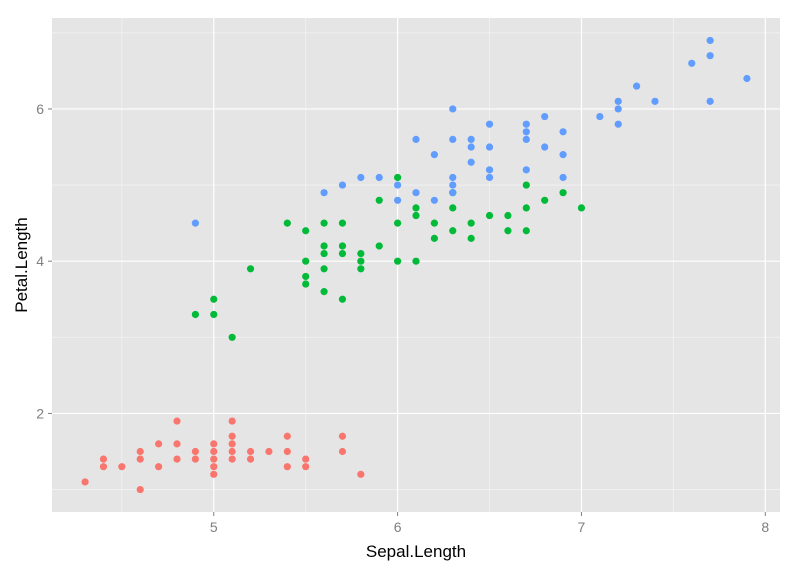 This screenshot has height=569, width=794. What do you see at coordinates (398, 527) in the screenshot?
I see `x-tick-label: 6` at bounding box center [398, 527].